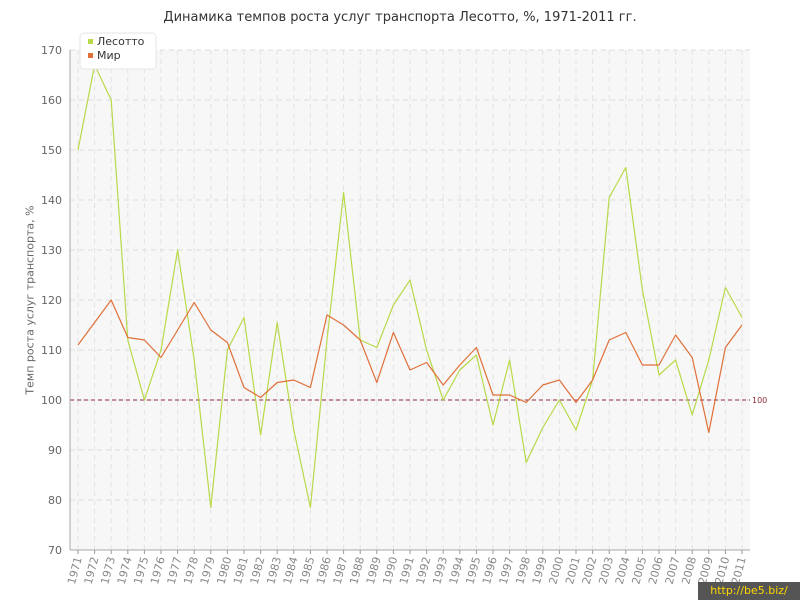 The height and width of the screenshot is (600, 800). What do you see at coordinates (51, 200) in the screenshot?
I see `y-tick-label: 140` at bounding box center [51, 200].